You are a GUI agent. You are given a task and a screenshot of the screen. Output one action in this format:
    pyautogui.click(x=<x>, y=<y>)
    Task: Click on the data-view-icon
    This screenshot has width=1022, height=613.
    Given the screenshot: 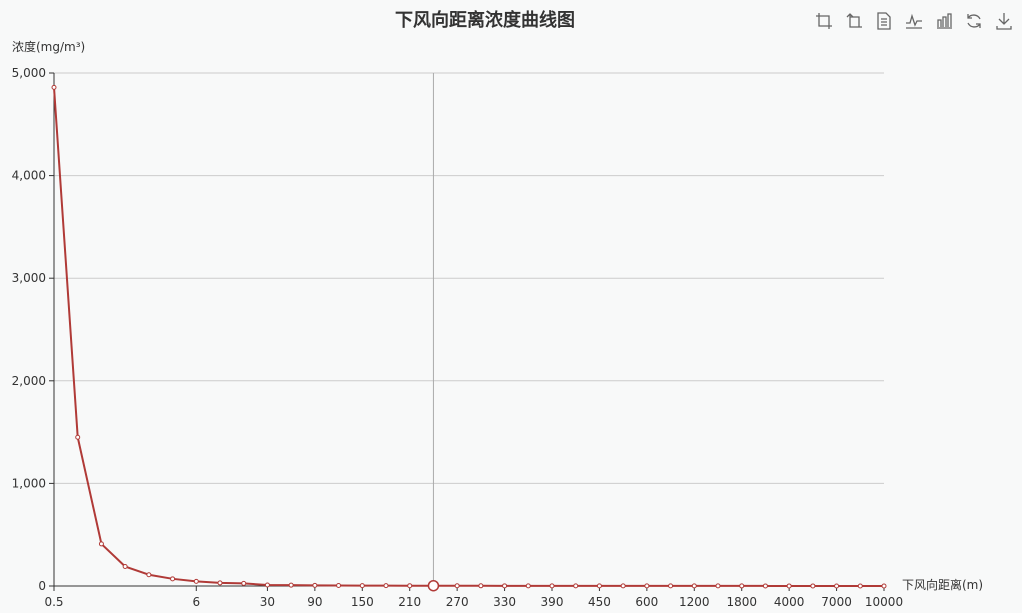 What is the action you would take?
    pyautogui.click(x=884, y=21)
    